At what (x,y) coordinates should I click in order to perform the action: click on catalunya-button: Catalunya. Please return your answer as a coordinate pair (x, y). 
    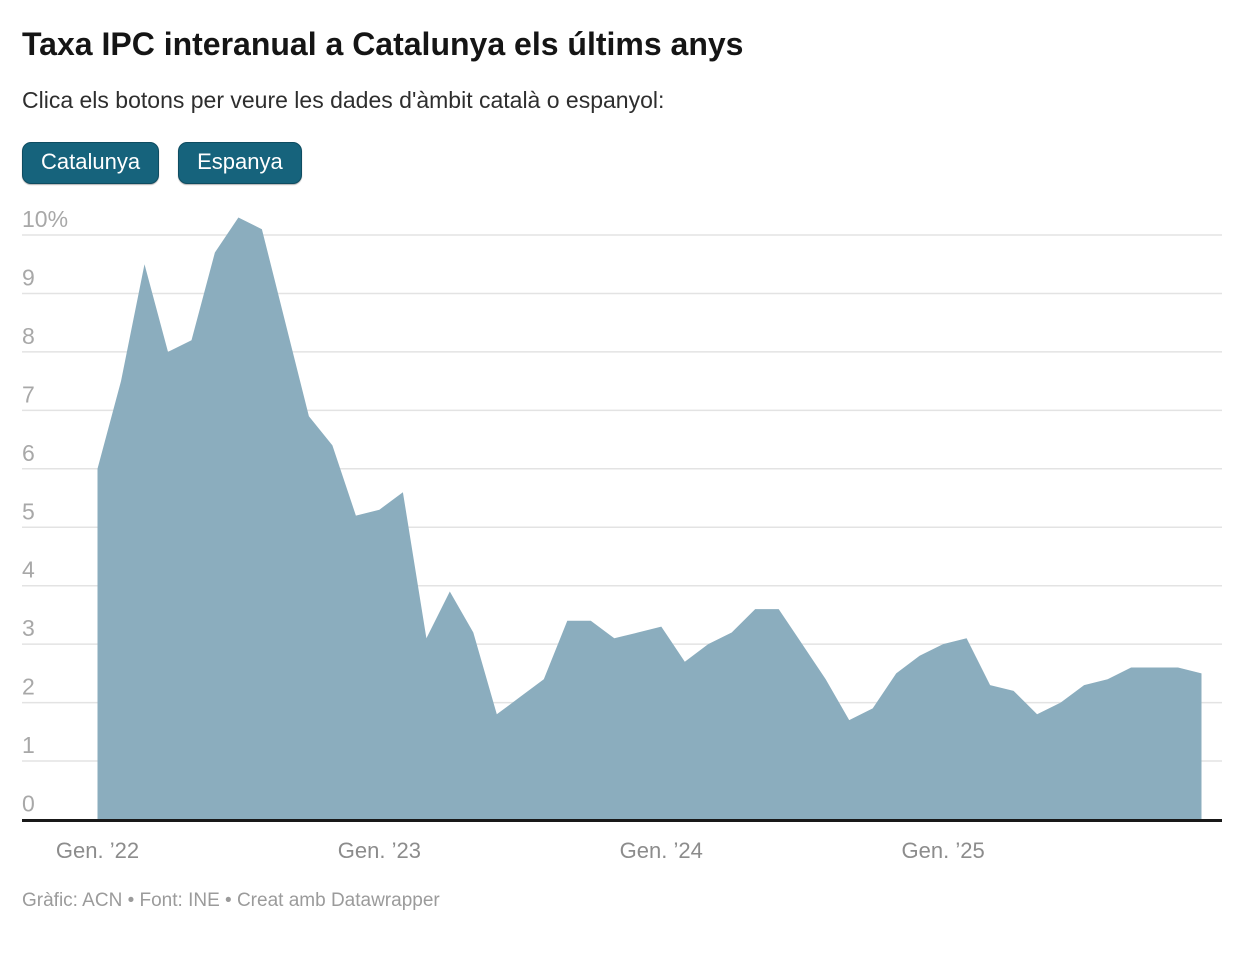
    Looking at the image, I should click on (91, 163).